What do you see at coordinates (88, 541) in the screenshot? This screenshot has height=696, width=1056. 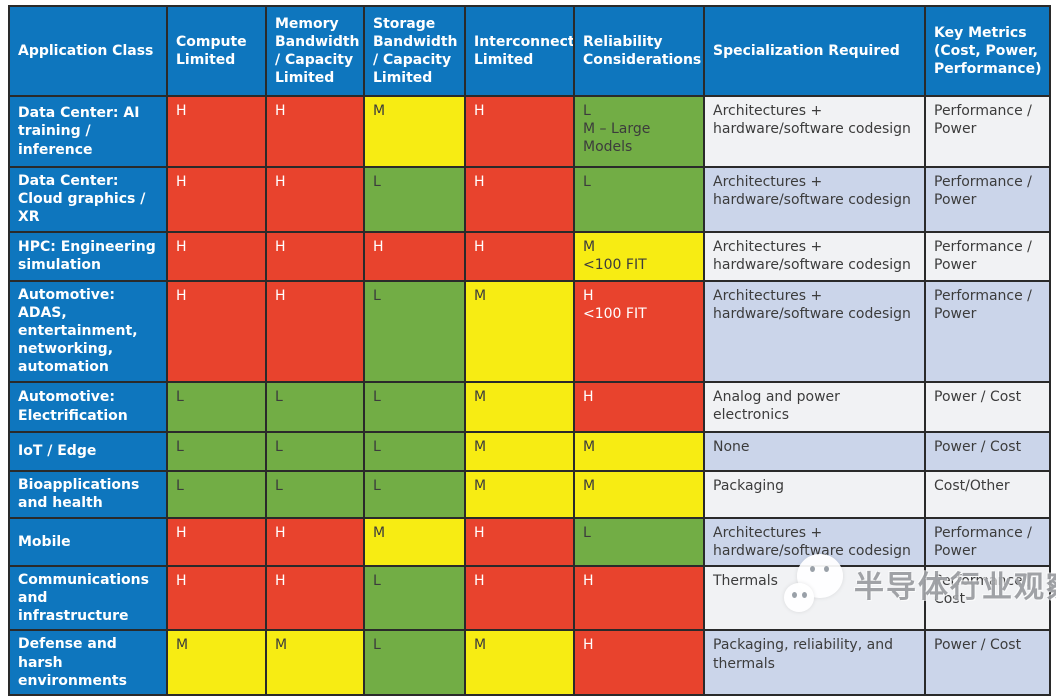 I see `row-label: Mobile` at bounding box center [88, 541].